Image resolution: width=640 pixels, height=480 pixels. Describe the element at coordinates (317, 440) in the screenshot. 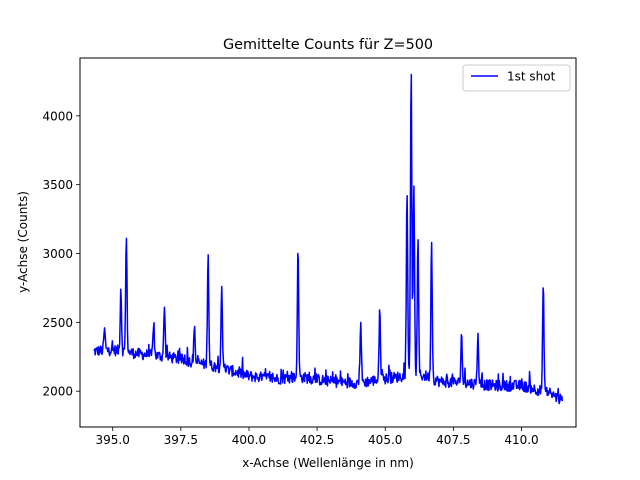

I see `x-tick-label: 402.5` at that location.